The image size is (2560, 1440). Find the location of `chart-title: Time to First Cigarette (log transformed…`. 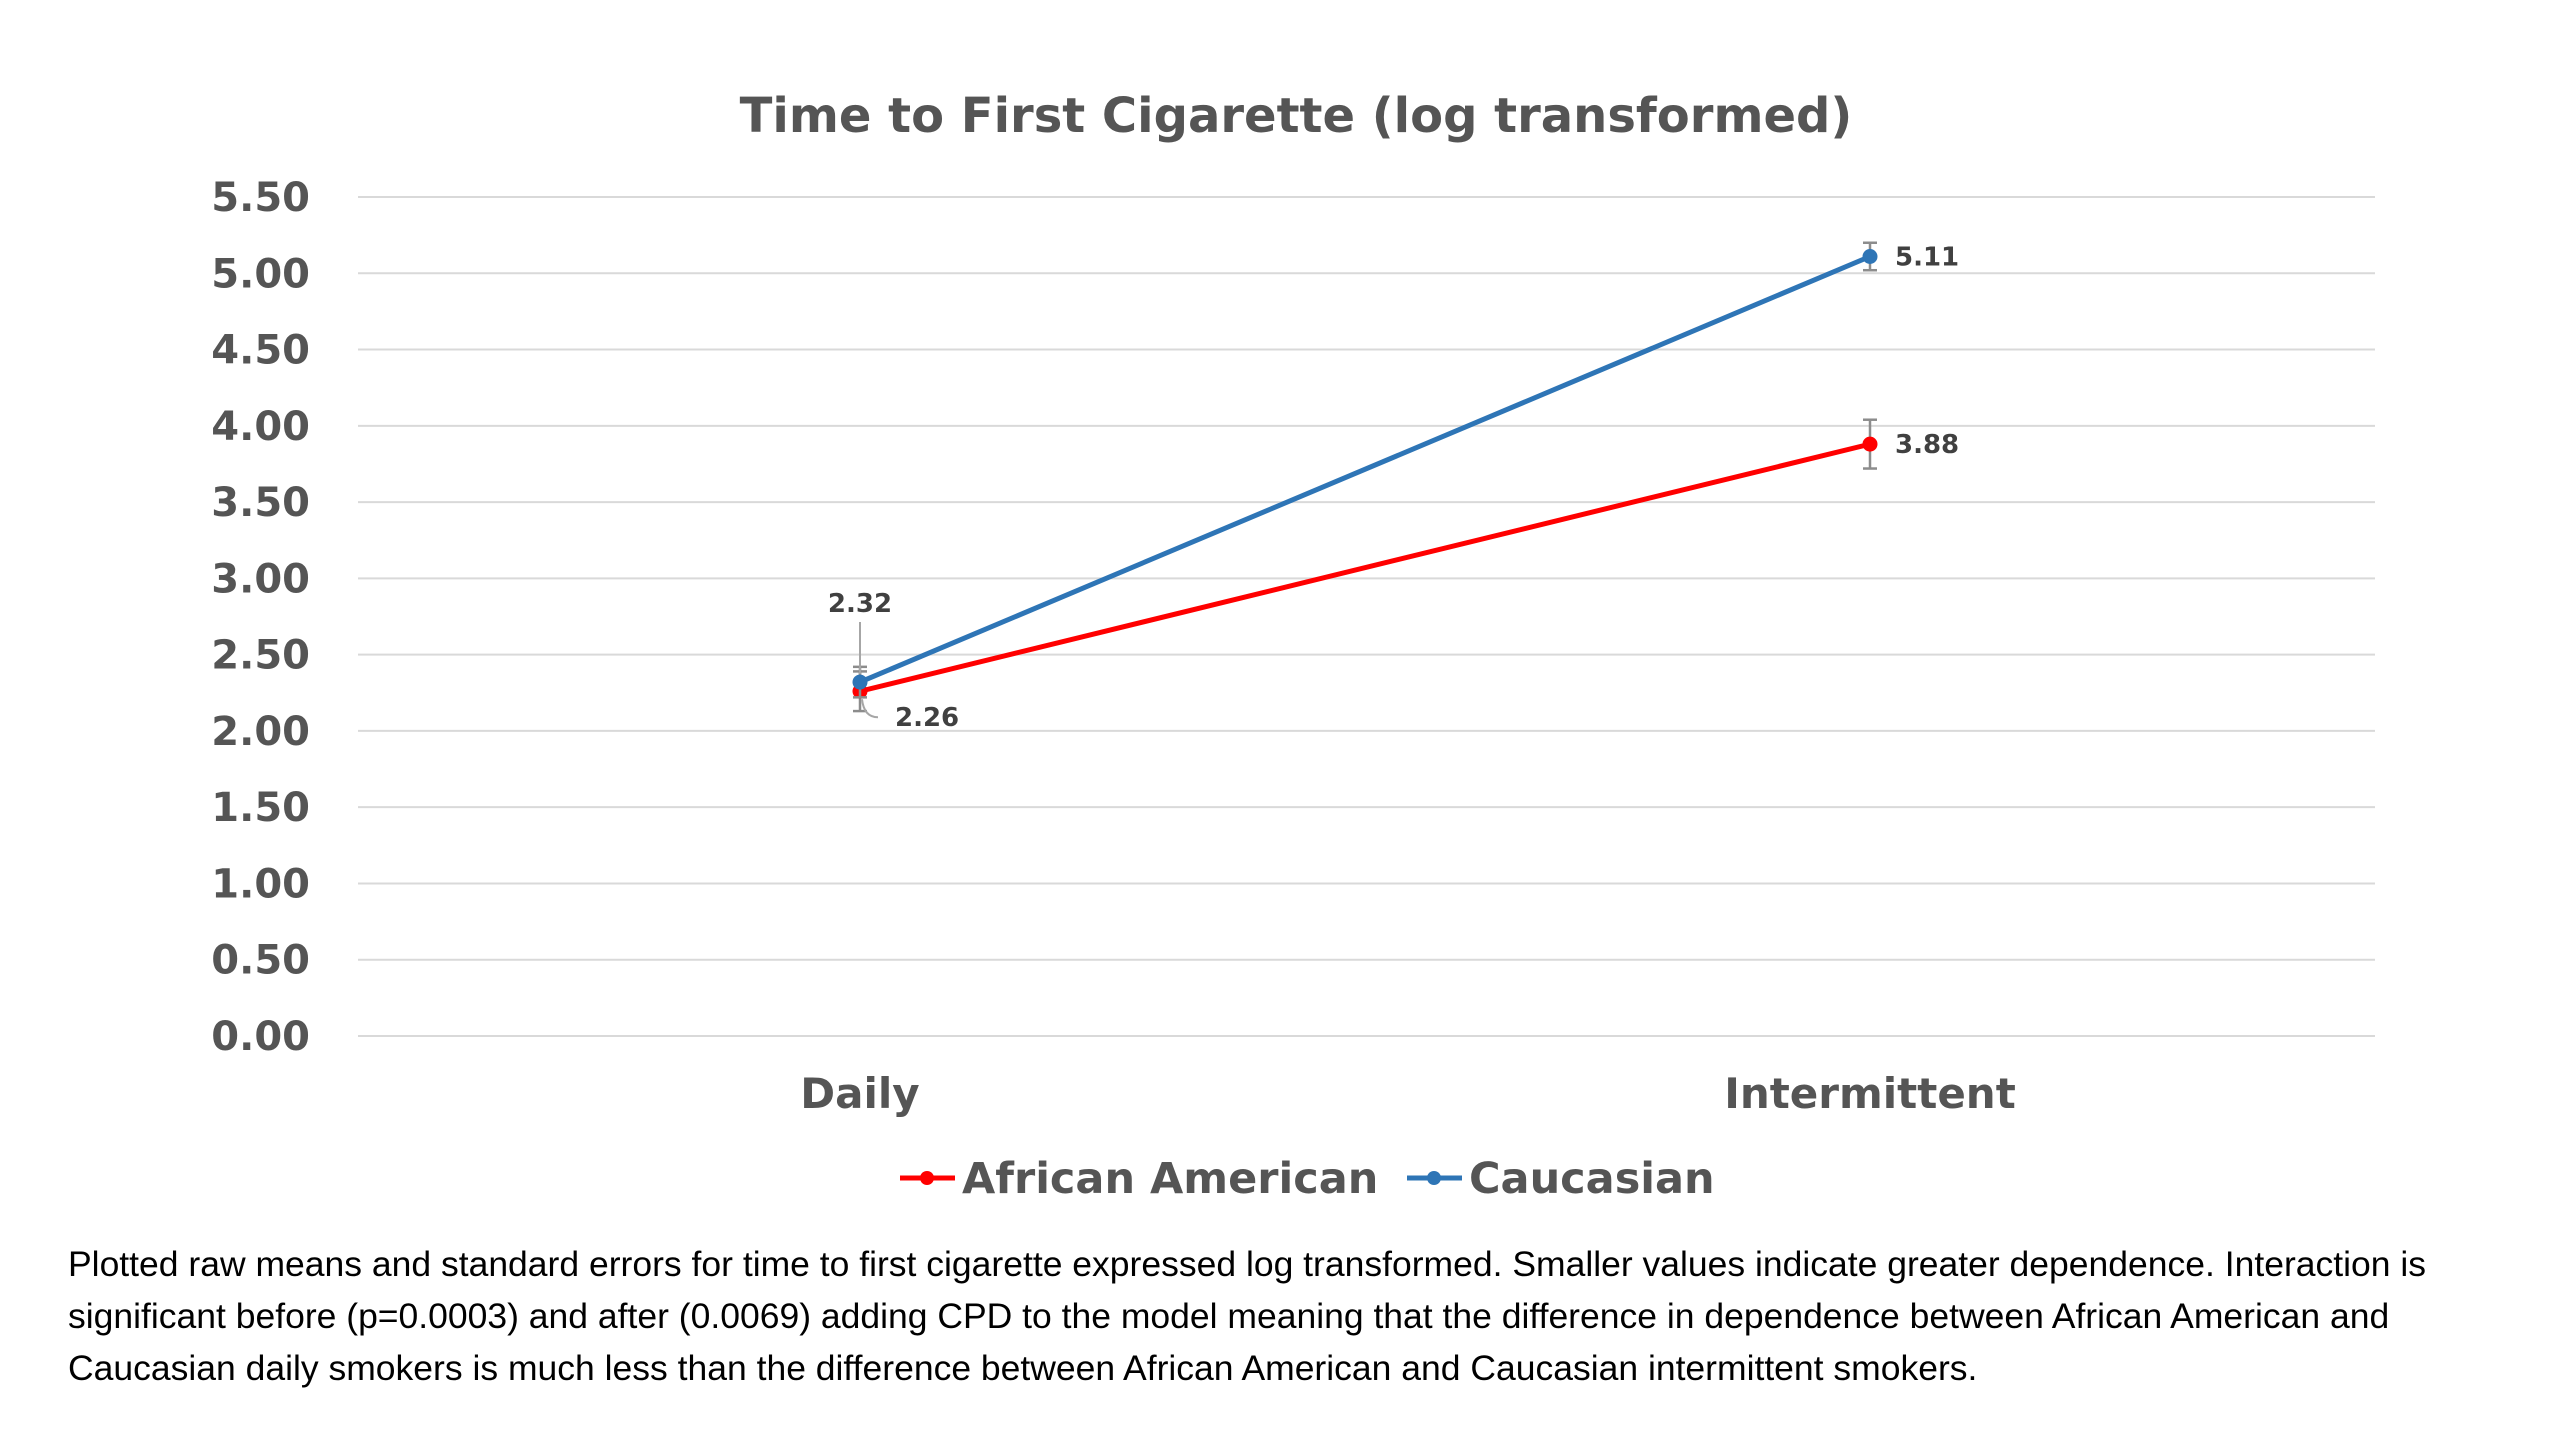

chart-title: Time to First Cigarette (log transformed… is located at coordinates (1296, 116).